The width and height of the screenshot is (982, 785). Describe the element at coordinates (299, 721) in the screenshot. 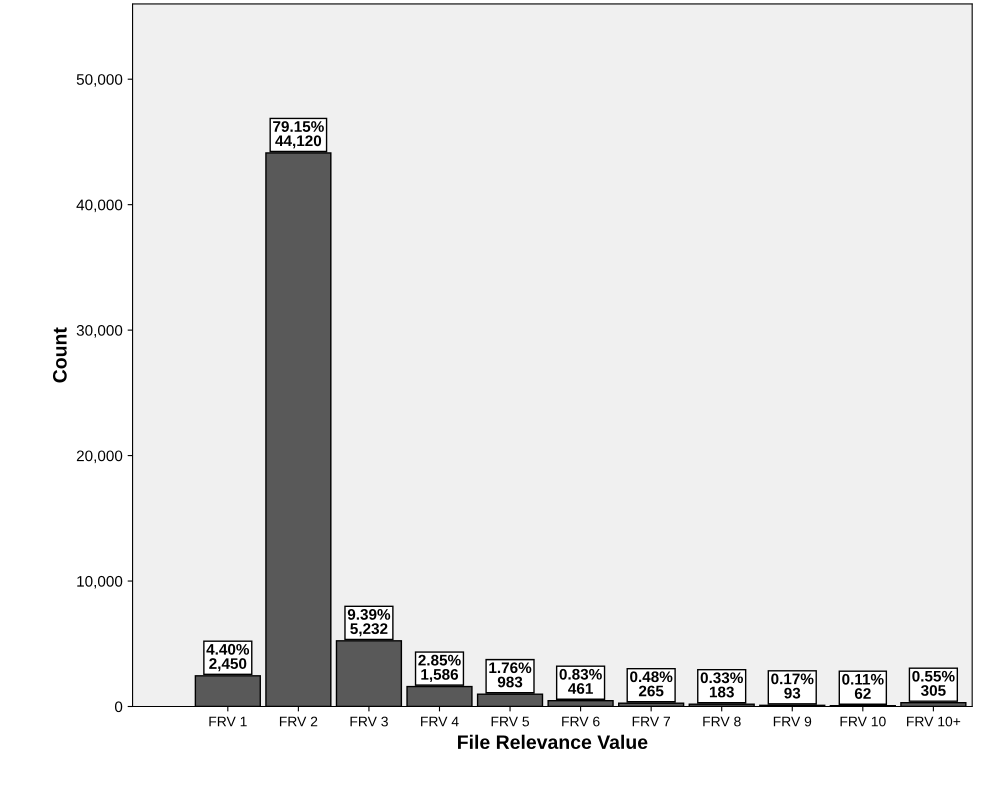

I see `x-tick-label: FRV 2` at that location.